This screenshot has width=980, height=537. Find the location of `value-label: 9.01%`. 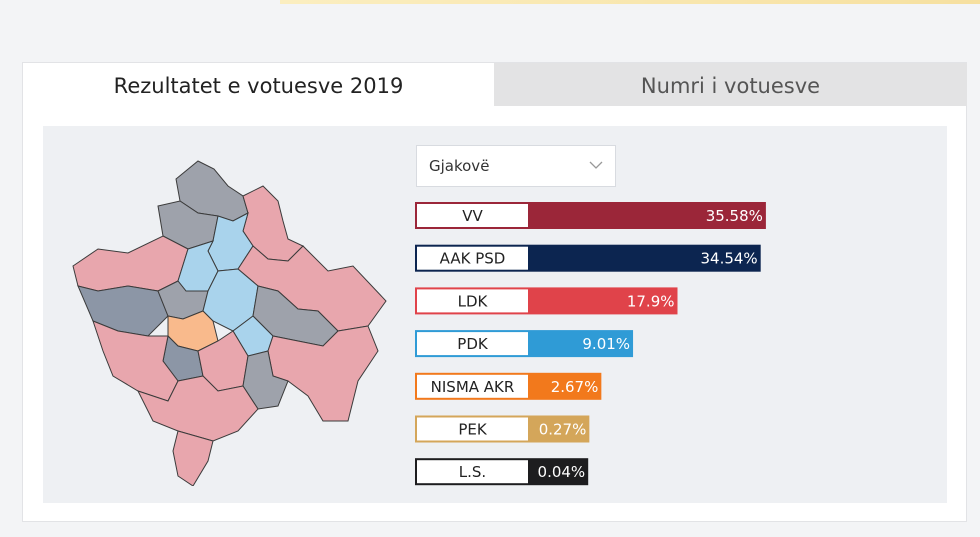

value-label: 9.01% is located at coordinates (606, 344).